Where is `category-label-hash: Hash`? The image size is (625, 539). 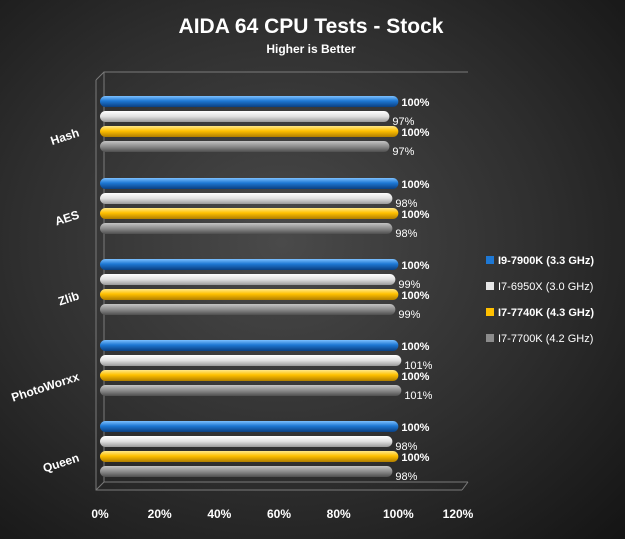
category-label-hash: Hash is located at coordinates (65, 137).